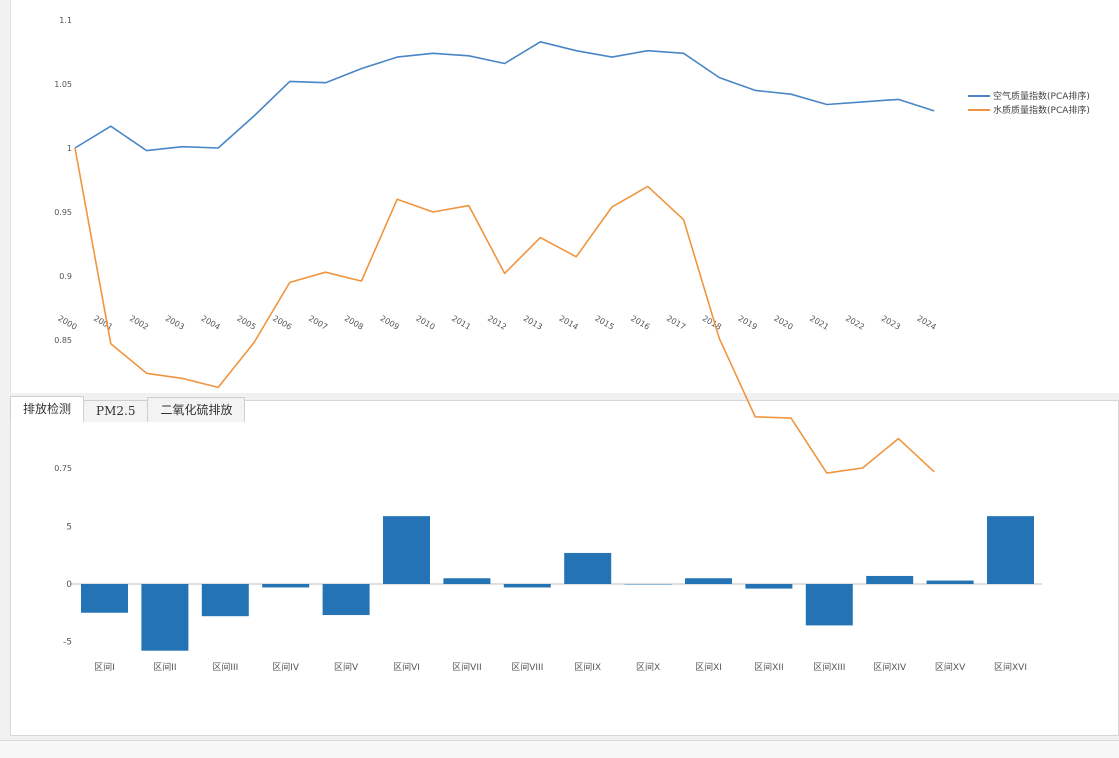 This screenshot has height=758, width=1119. I want to click on x-tick-label: 区间XV, so click(950, 667).